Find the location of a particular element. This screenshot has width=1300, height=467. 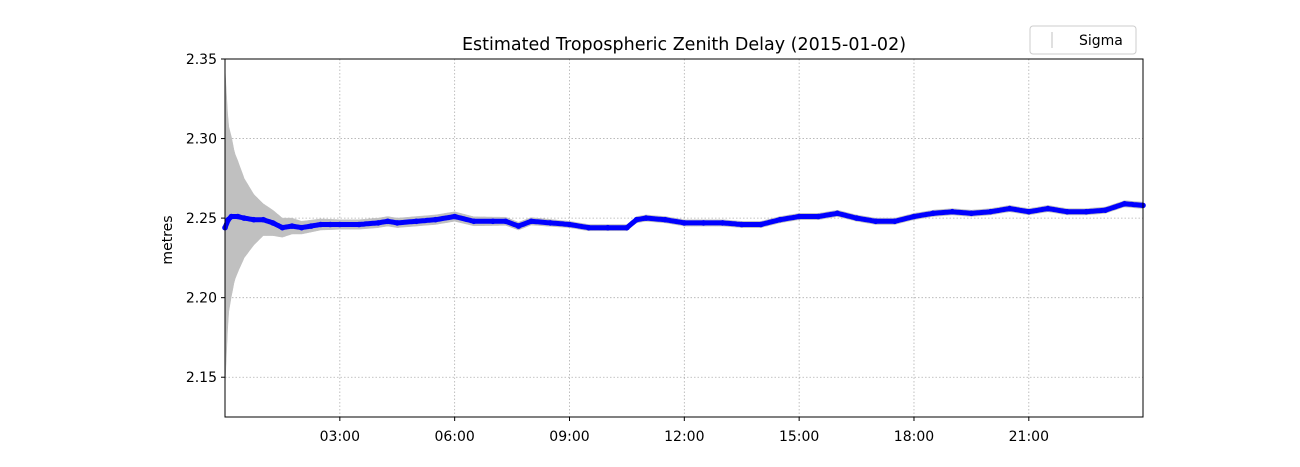

y-tick-label: 2.35 is located at coordinates (201, 60).